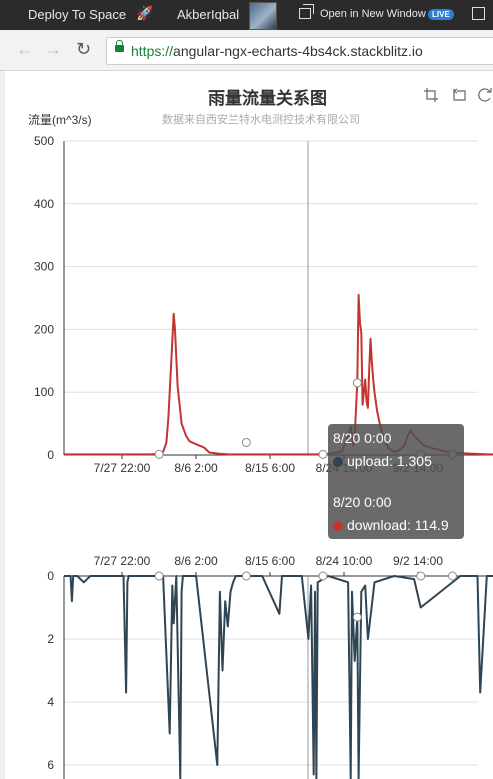  I want to click on download-legend-dot, so click(338, 526).